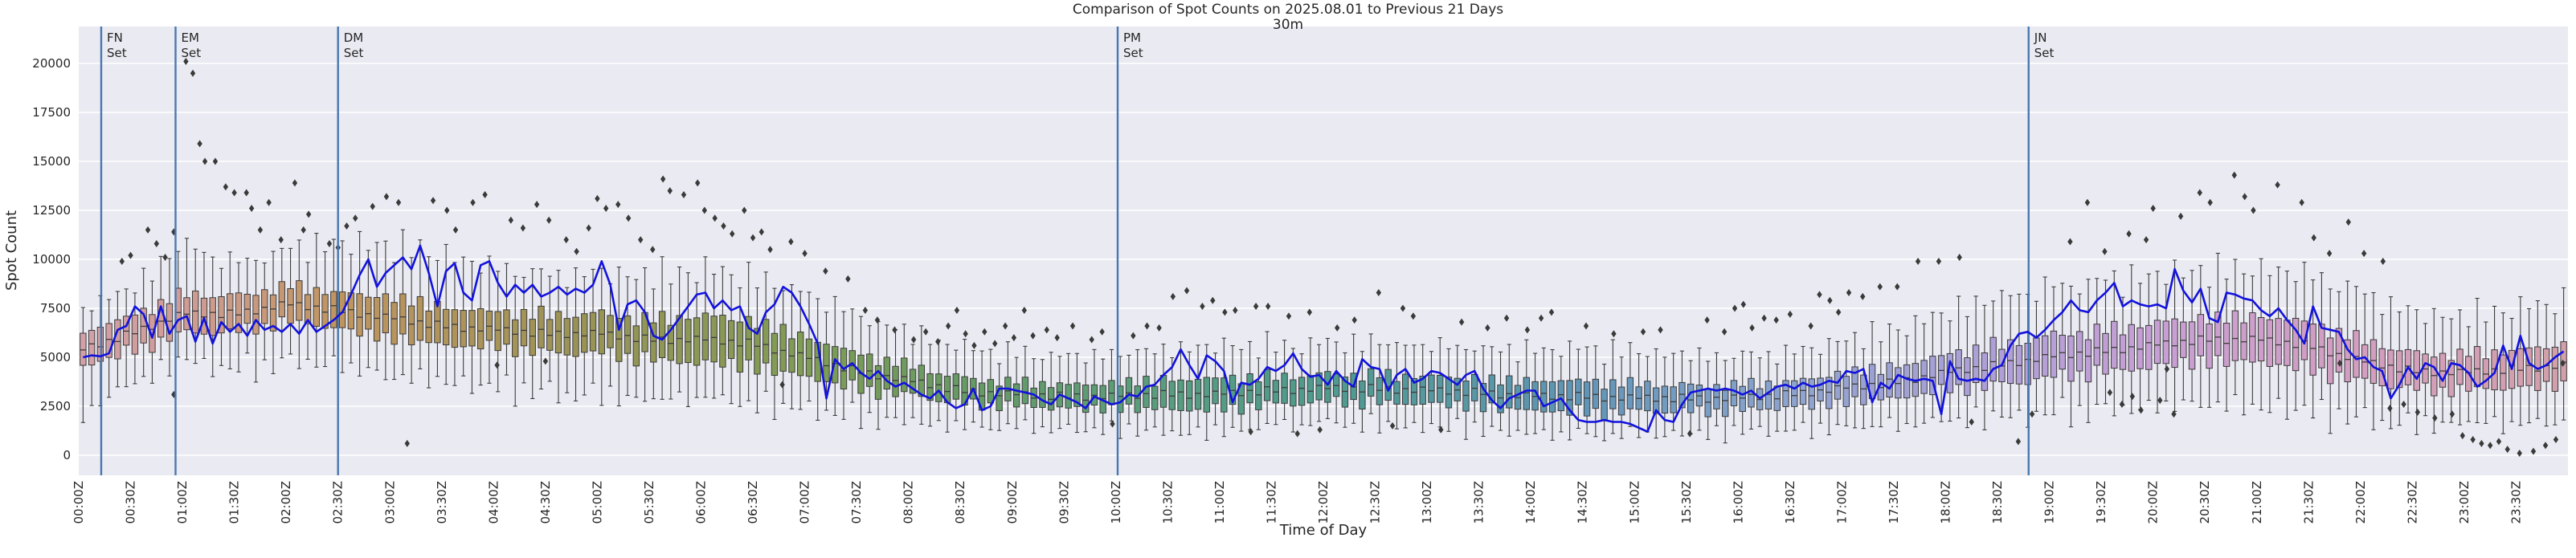 This screenshot has height=558, width=2576. Describe the element at coordinates (2465, 502) in the screenshot. I see `x-tick-label: 23:00Z` at that location.